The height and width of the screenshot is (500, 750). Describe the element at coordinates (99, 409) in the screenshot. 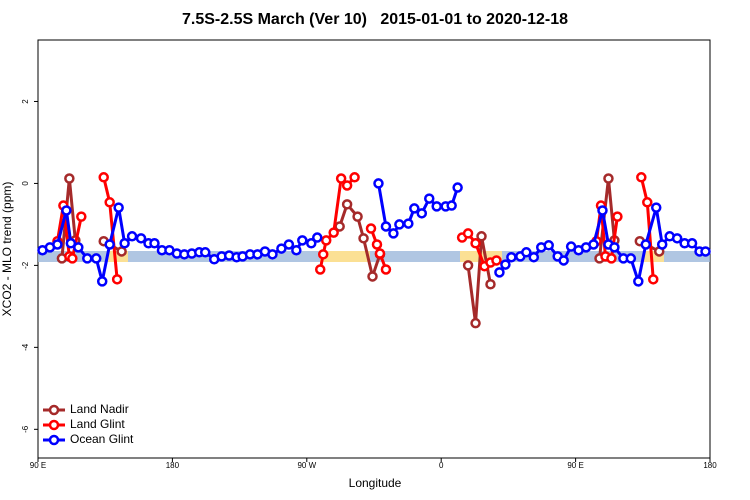

I see `legend-label: Land Nadir` at that location.